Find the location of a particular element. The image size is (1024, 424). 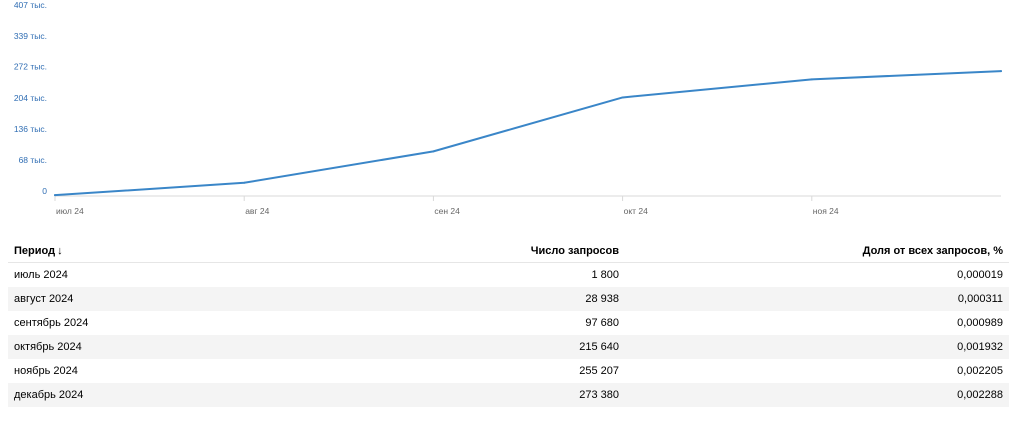

x-axis: июл 24 авг 24 сен 24 окт 24 ноя 24 is located at coordinates (446, 206).